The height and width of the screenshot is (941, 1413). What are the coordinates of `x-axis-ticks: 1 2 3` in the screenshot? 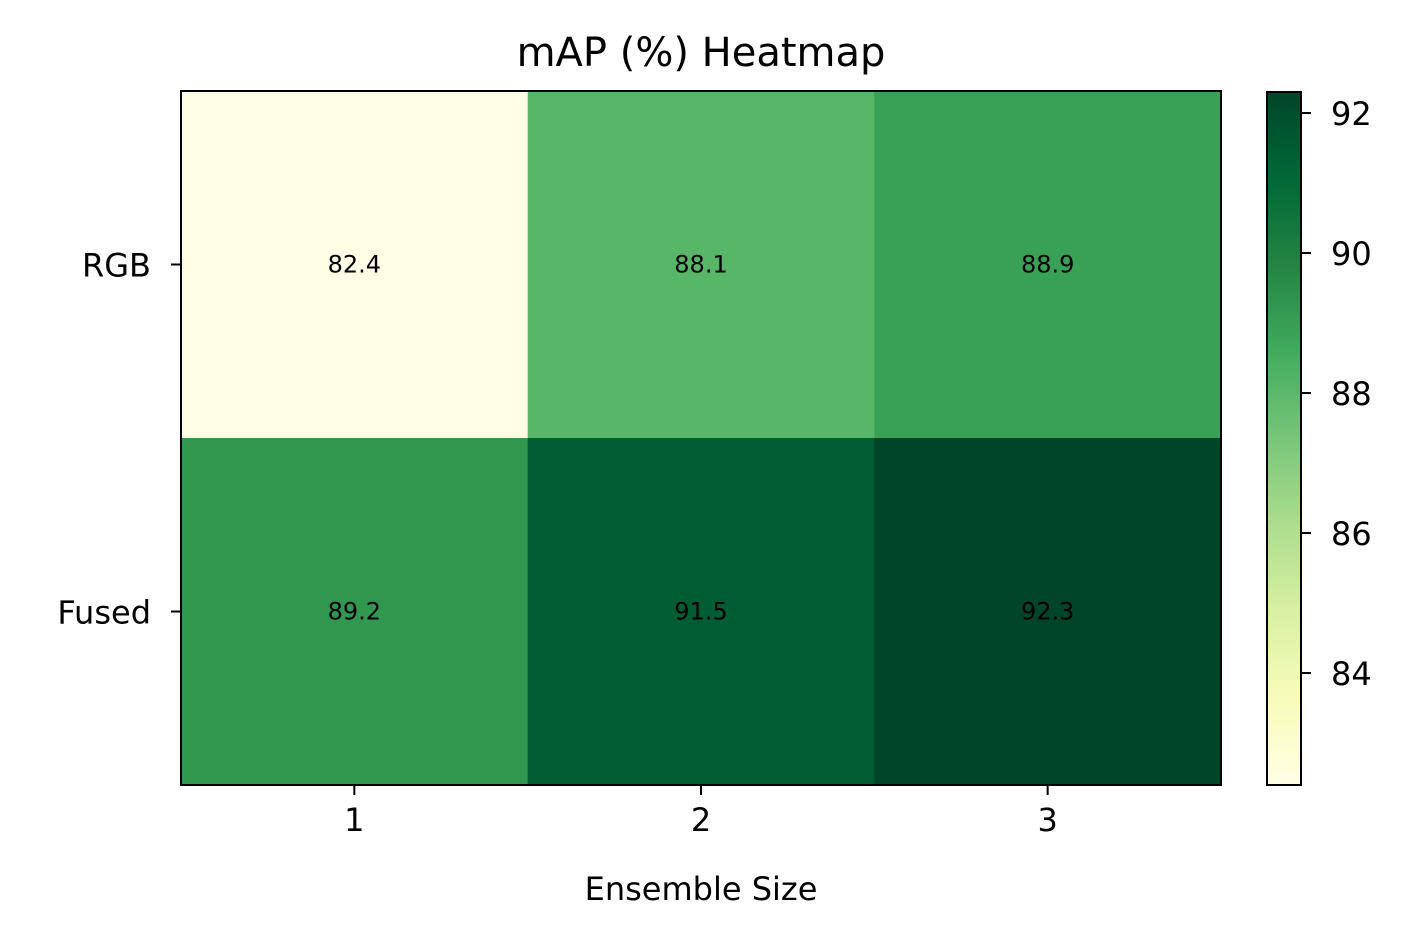 It's located at (701, 812).